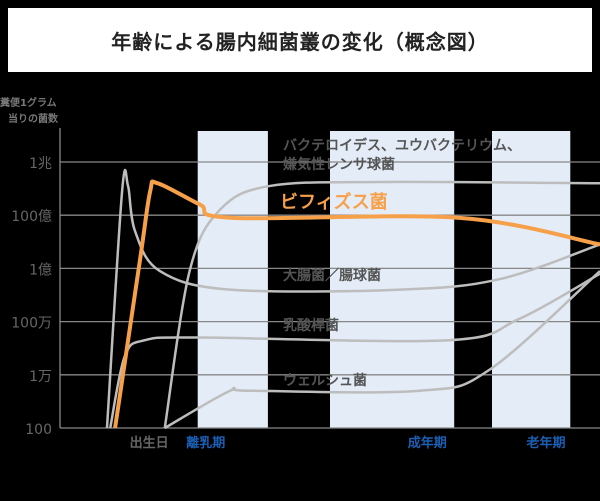 Image resolution: width=600 pixels, height=501 pixels. I want to click on y-axis-label-line2: 当りの菌数, so click(33, 118).